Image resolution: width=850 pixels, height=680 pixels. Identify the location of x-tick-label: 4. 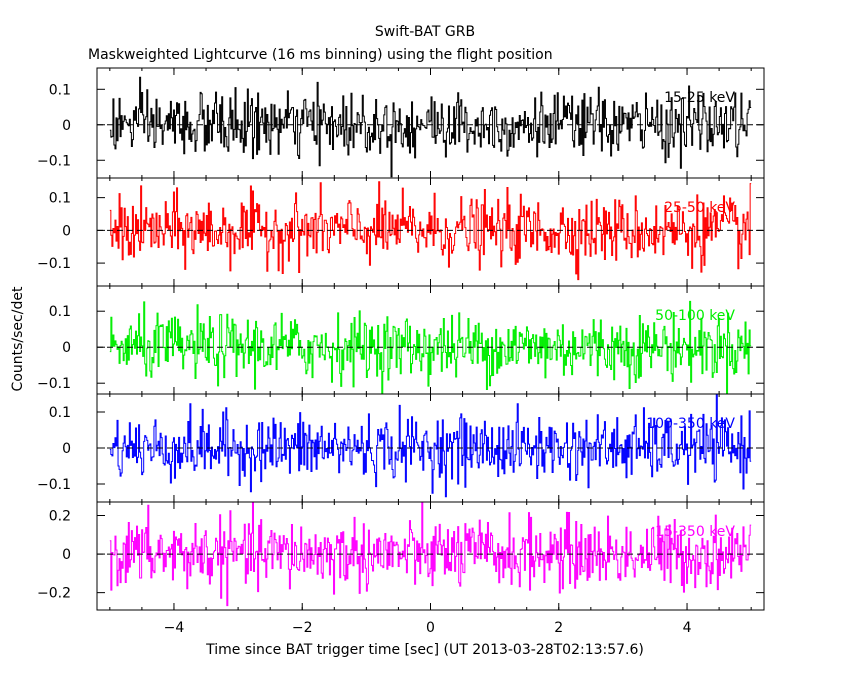
(687, 628).